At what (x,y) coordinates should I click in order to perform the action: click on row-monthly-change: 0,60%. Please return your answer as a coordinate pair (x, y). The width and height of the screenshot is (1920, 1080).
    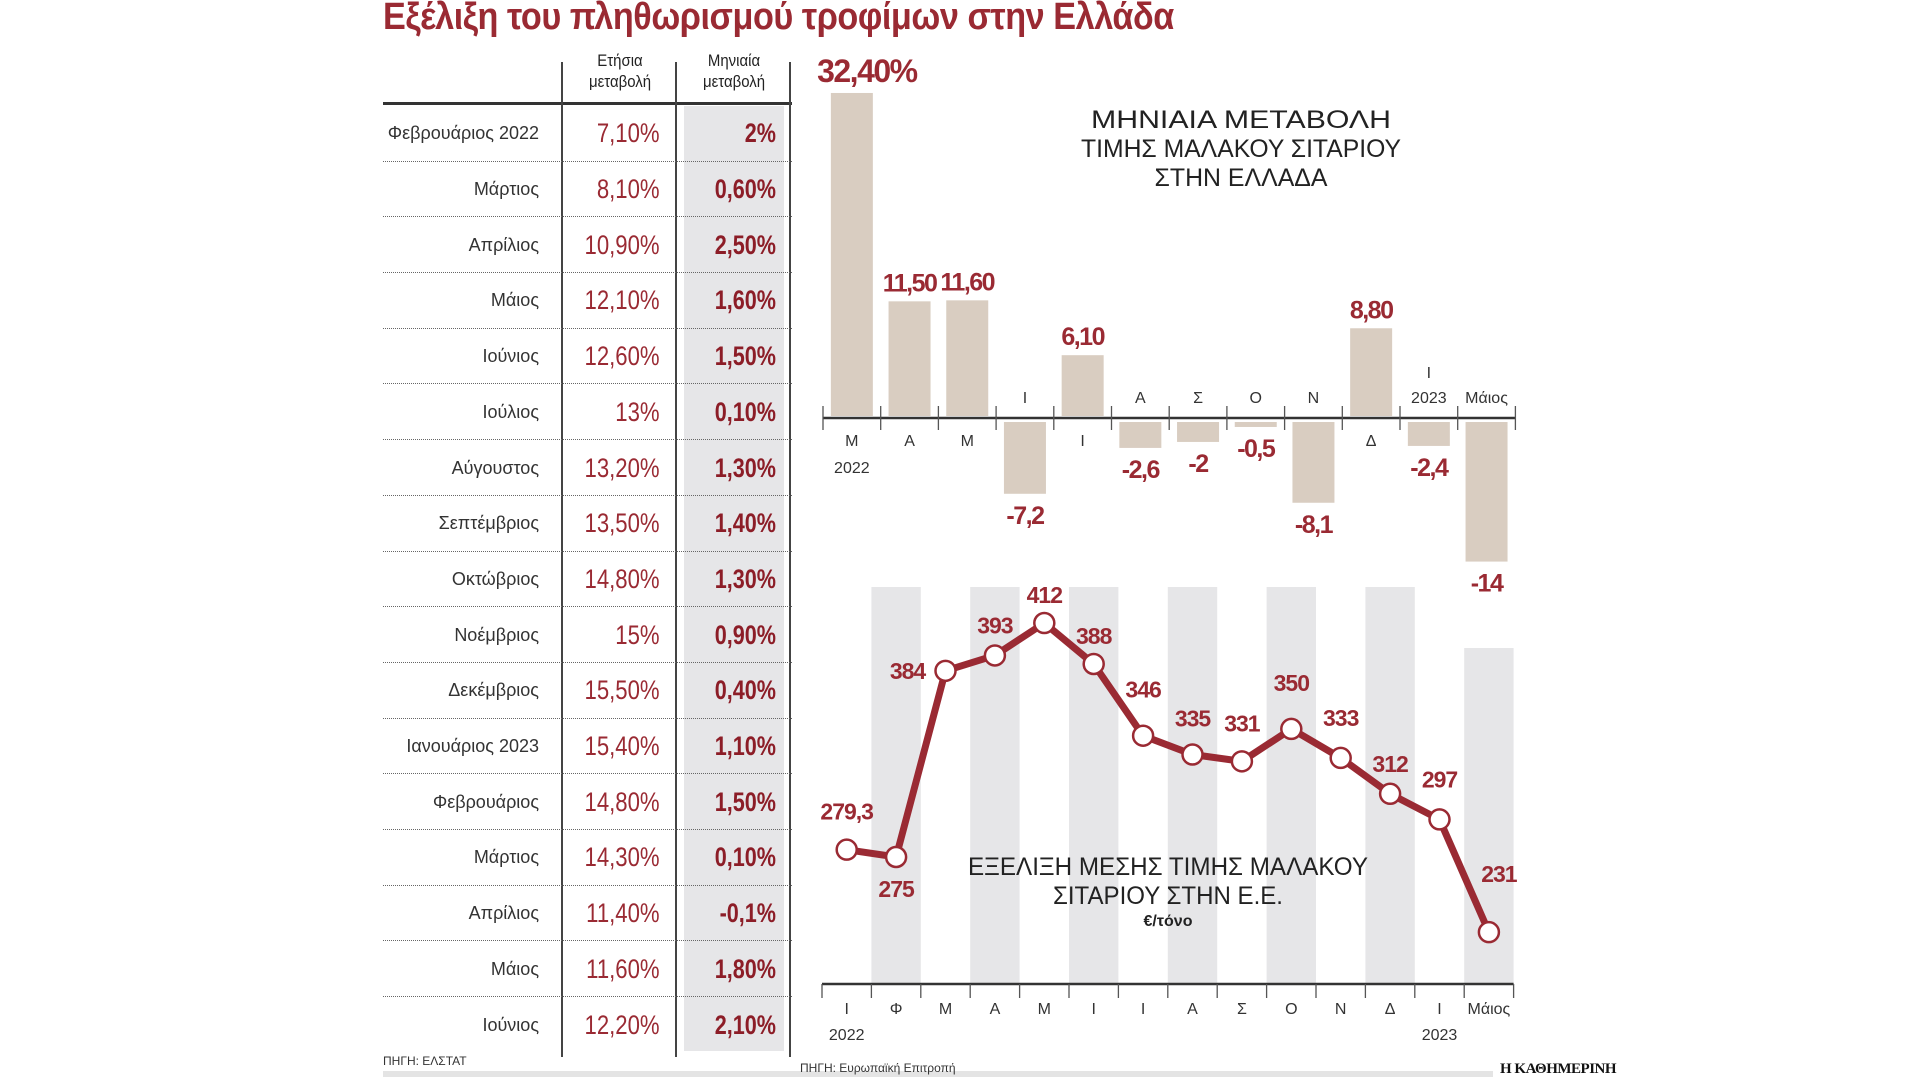
    Looking at the image, I should click on (745, 189).